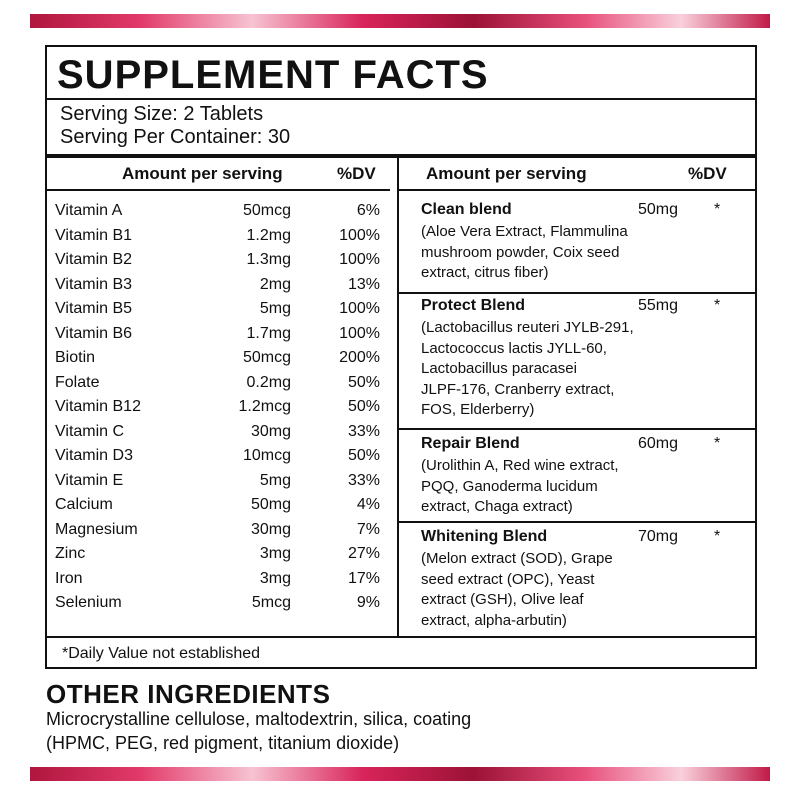 The width and height of the screenshot is (800, 800). What do you see at coordinates (90, 431) in the screenshot?
I see `nutrient-name: Vitamin C` at bounding box center [90, 431].